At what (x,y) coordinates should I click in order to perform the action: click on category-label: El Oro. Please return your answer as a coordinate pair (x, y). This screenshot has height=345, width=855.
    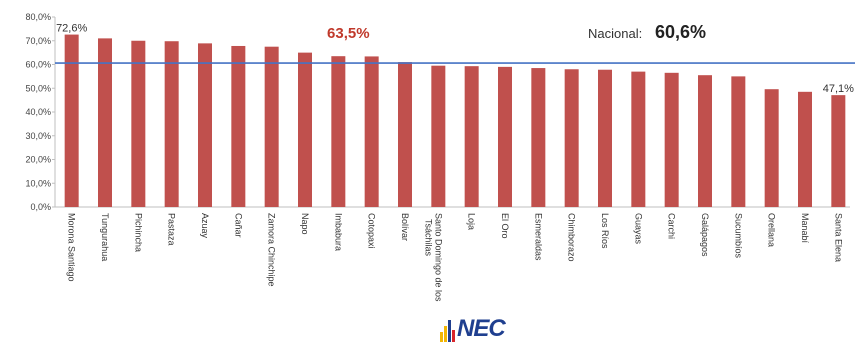
    Looking at the image, I should click on (505, 226).